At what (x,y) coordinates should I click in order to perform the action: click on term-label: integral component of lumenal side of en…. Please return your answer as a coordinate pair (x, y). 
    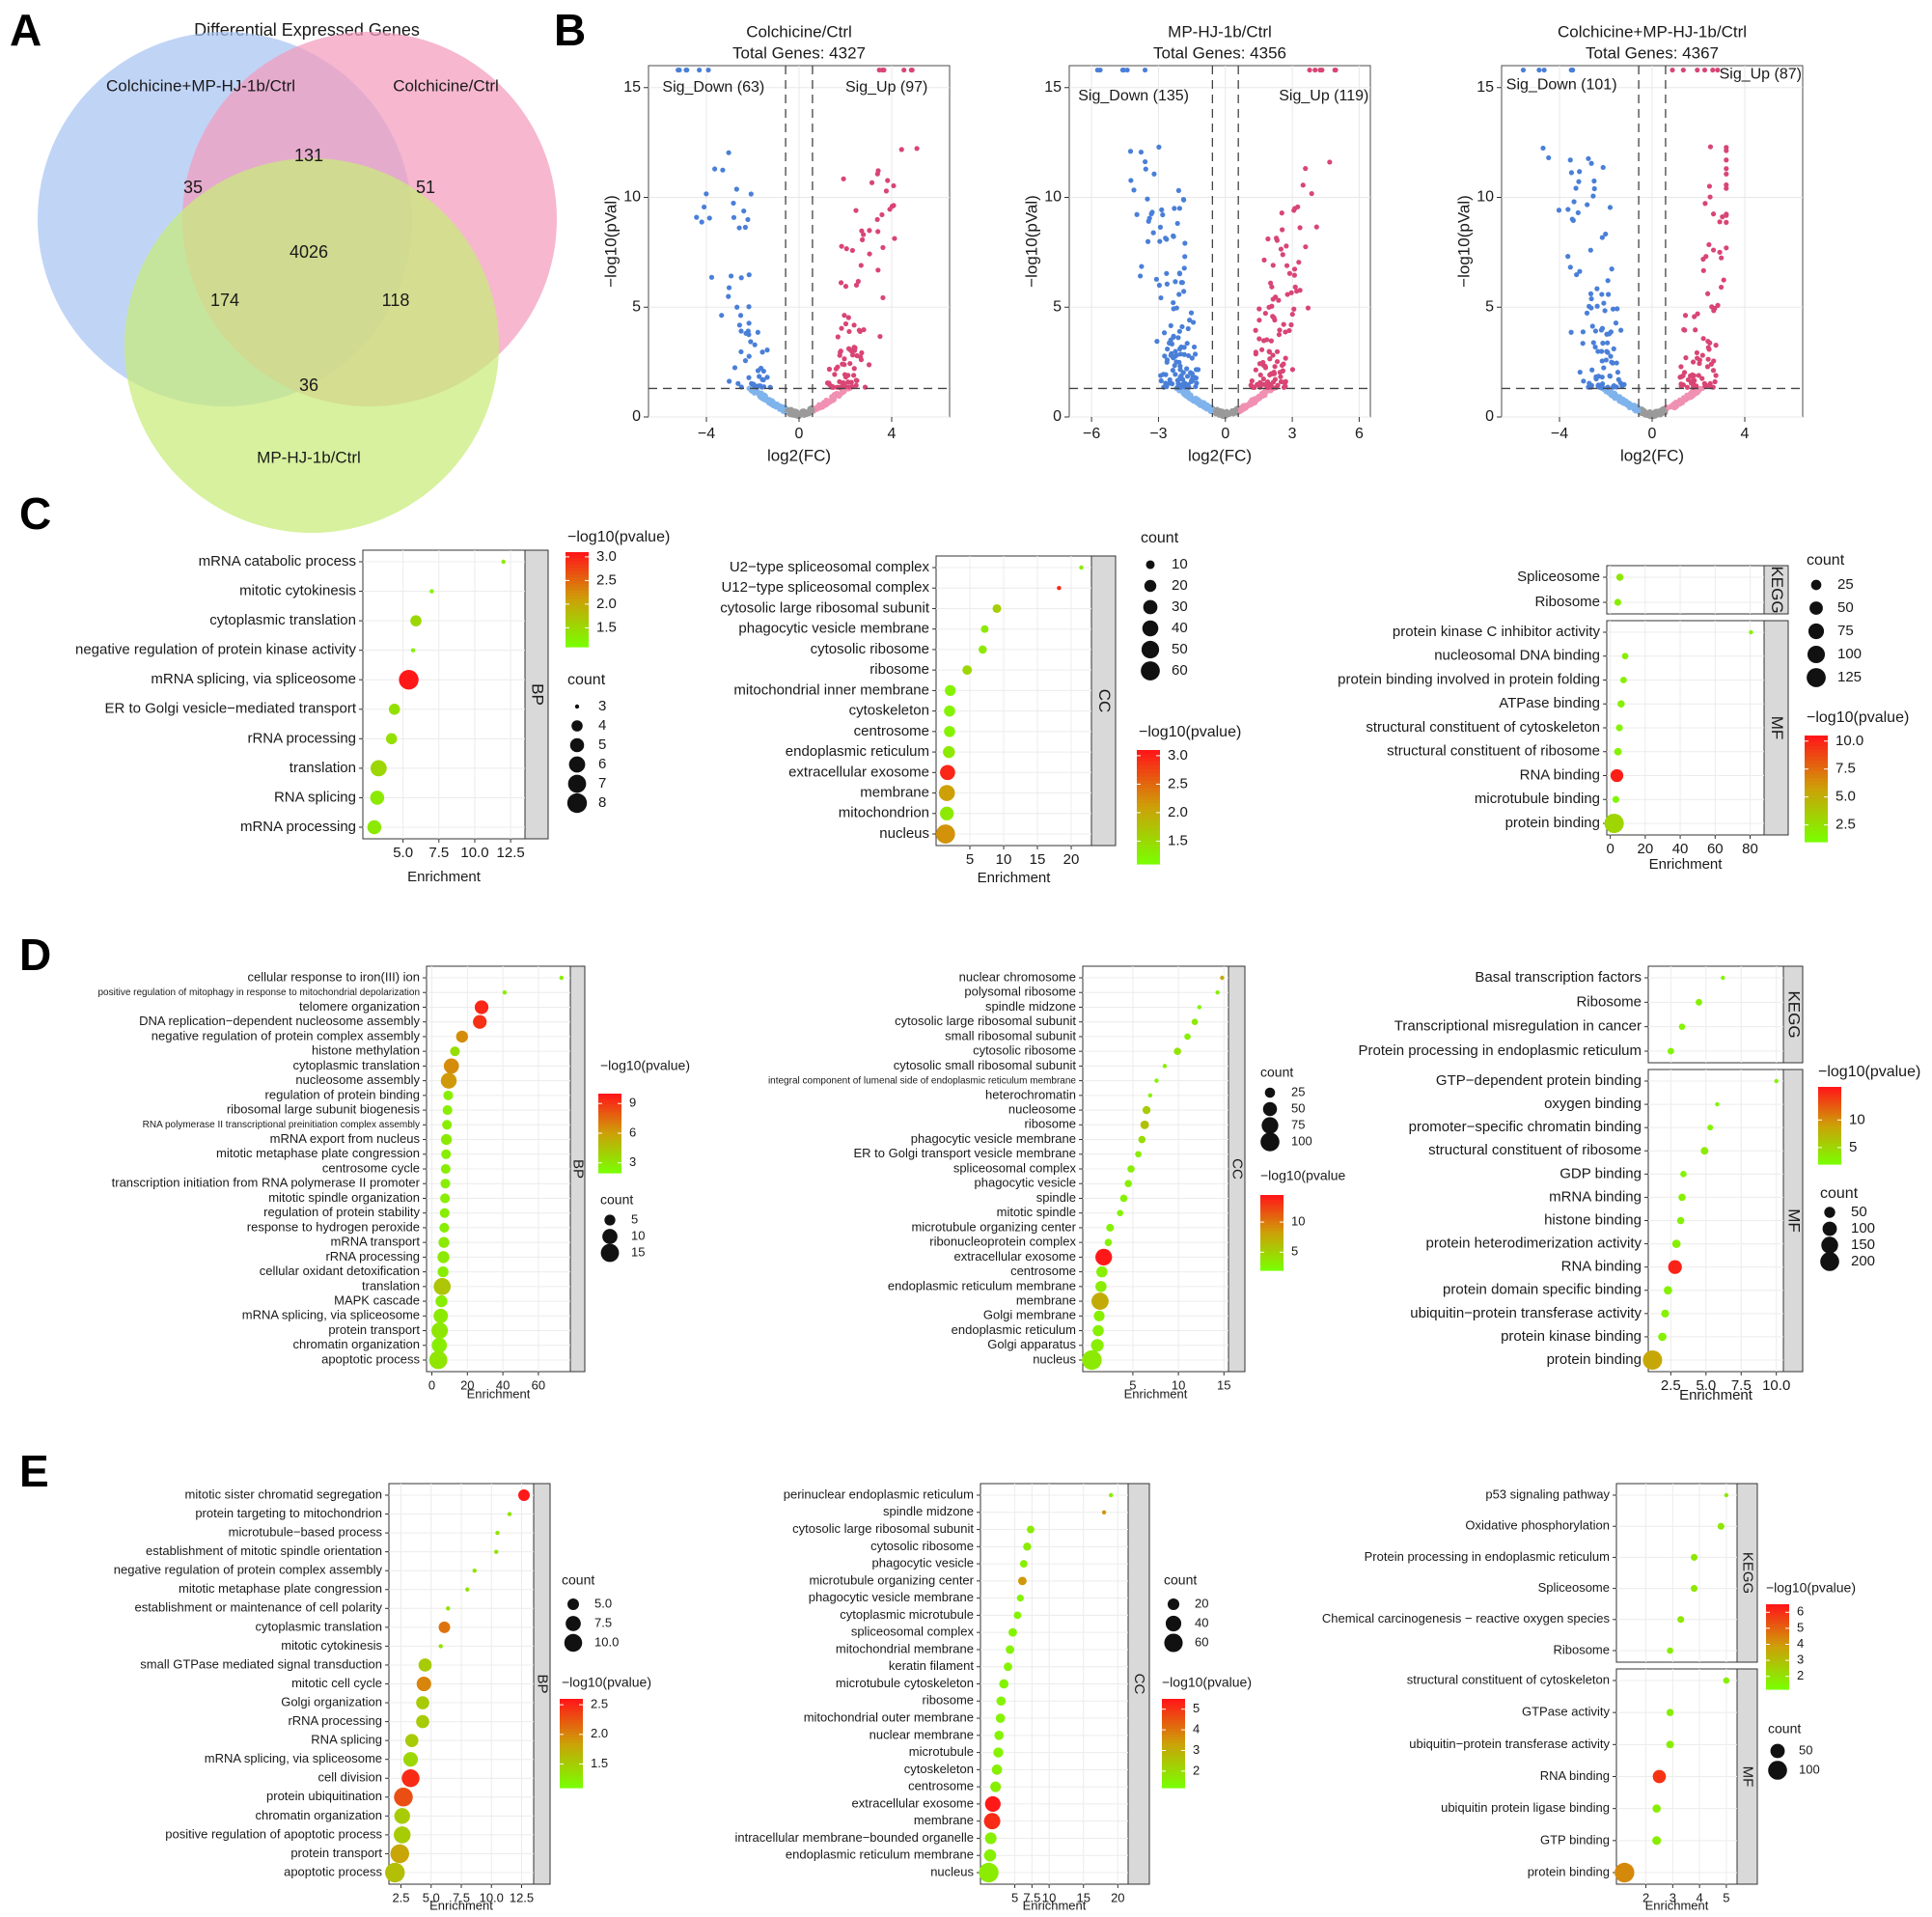
    Looking at the image, I should click on (922, 1080).